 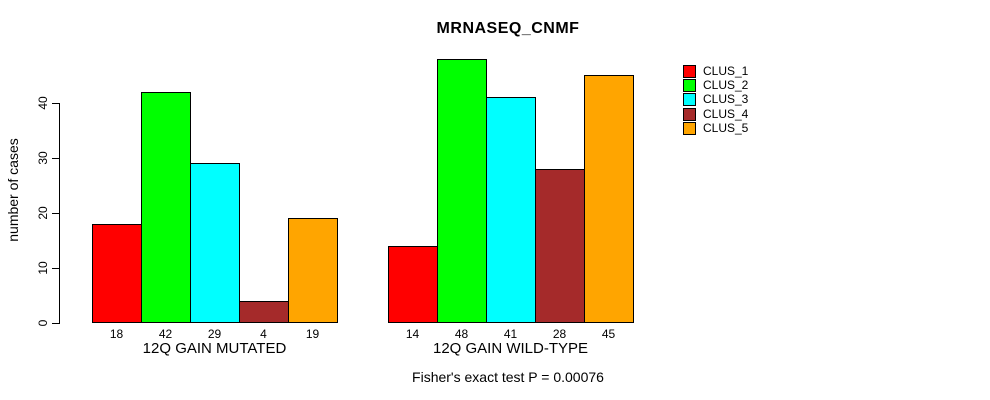 I want to click on bar-value-label: 4, so click(x=263, y=334).